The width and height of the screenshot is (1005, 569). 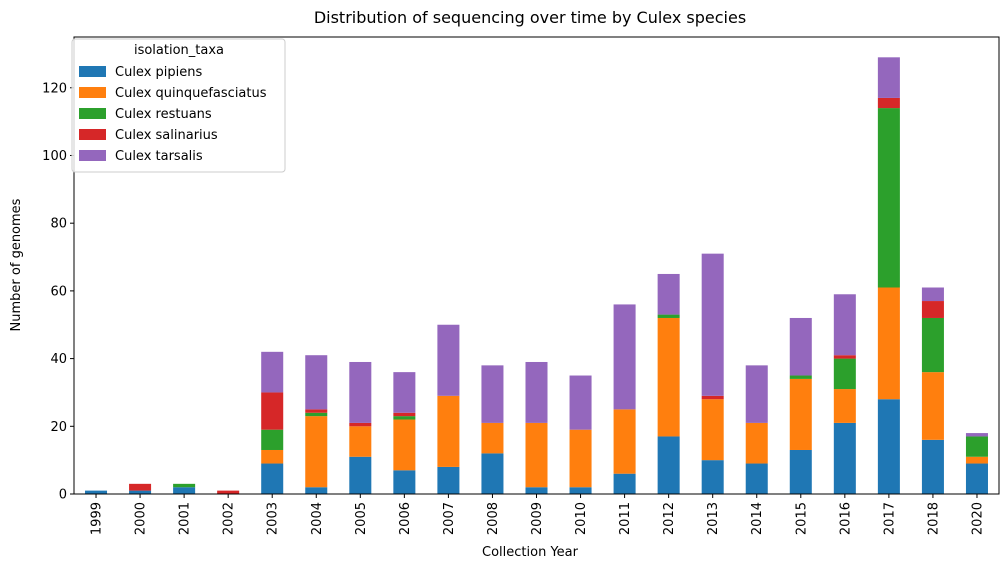 I want to click on y-axis: 0 20 40 60 80 100 120, so click(x=58, y=292).